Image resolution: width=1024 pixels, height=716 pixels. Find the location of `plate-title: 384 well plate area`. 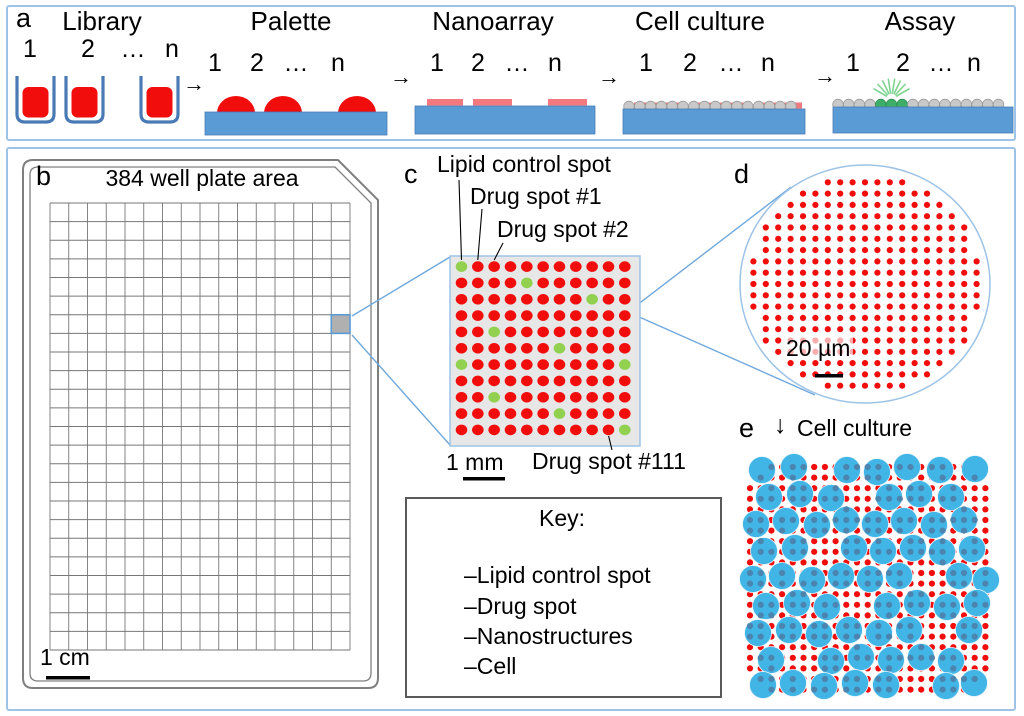

plate-title: 384 well plate area is located at coordinates (202, 178).